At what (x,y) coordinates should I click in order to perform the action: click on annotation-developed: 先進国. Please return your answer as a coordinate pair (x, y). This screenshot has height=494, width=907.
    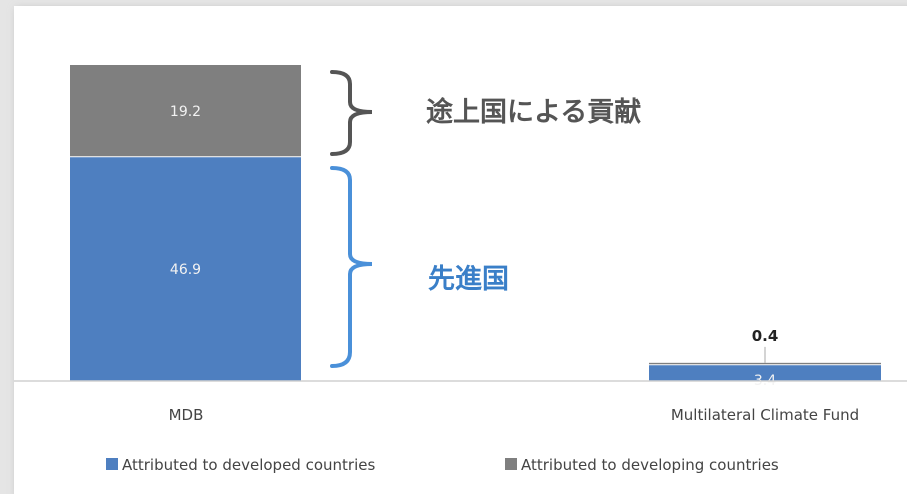
    Looking at the image, I should click on (468, 279).